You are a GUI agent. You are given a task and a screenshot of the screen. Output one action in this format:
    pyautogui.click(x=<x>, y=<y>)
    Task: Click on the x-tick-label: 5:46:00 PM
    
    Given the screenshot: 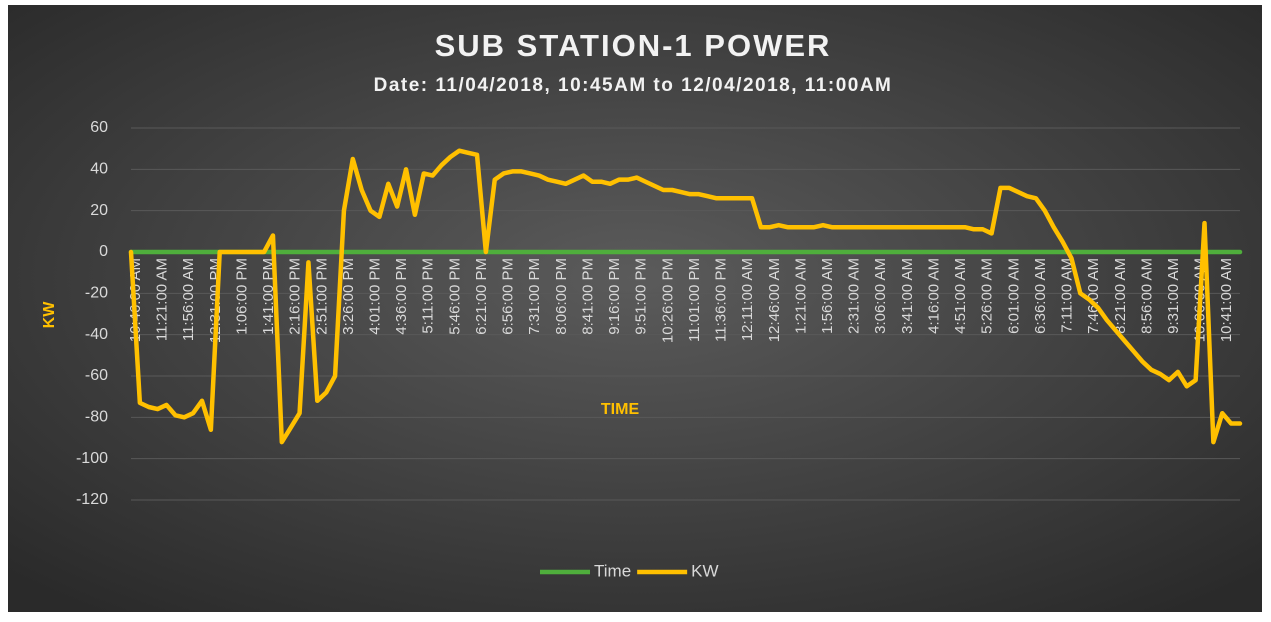 What is the action you would take?
    pyautogui.click(x=454, y=296)
    